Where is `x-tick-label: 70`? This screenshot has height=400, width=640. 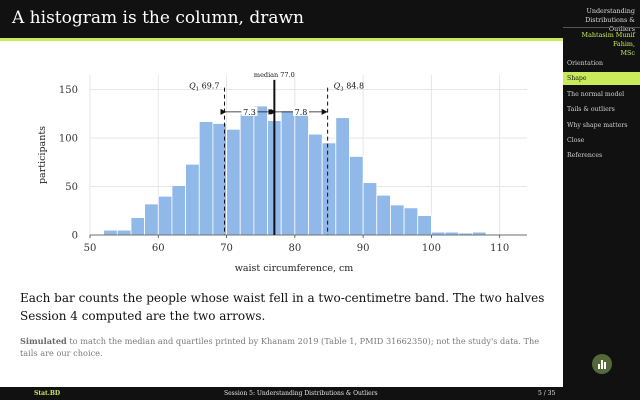 x-tick-label: 70 is located at coordinates (226, 248).